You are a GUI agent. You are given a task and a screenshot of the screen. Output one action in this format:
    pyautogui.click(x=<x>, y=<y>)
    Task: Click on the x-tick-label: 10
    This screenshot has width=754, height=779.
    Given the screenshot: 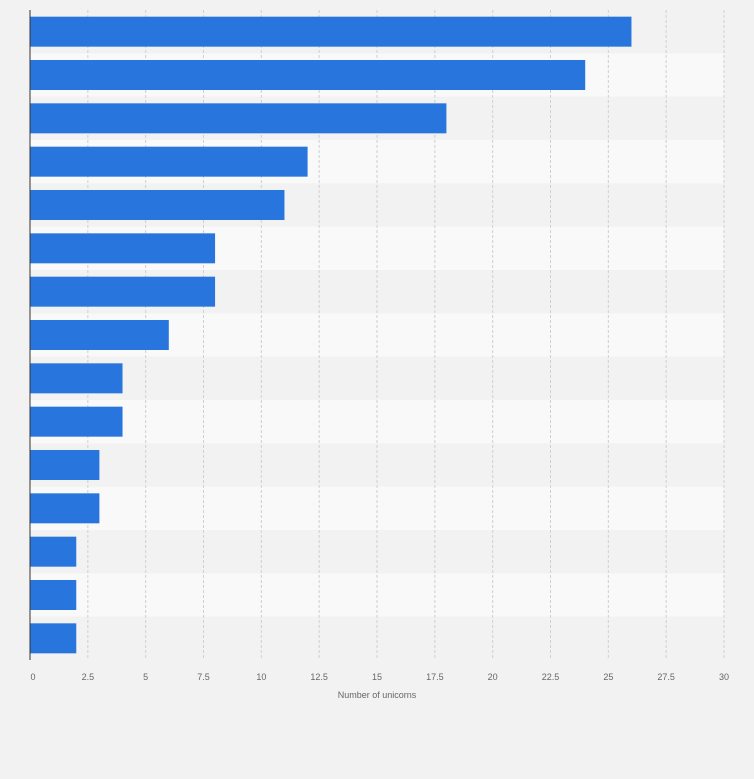 What is the action you would take?
    pyautogui.click(x=261, y=677)
    